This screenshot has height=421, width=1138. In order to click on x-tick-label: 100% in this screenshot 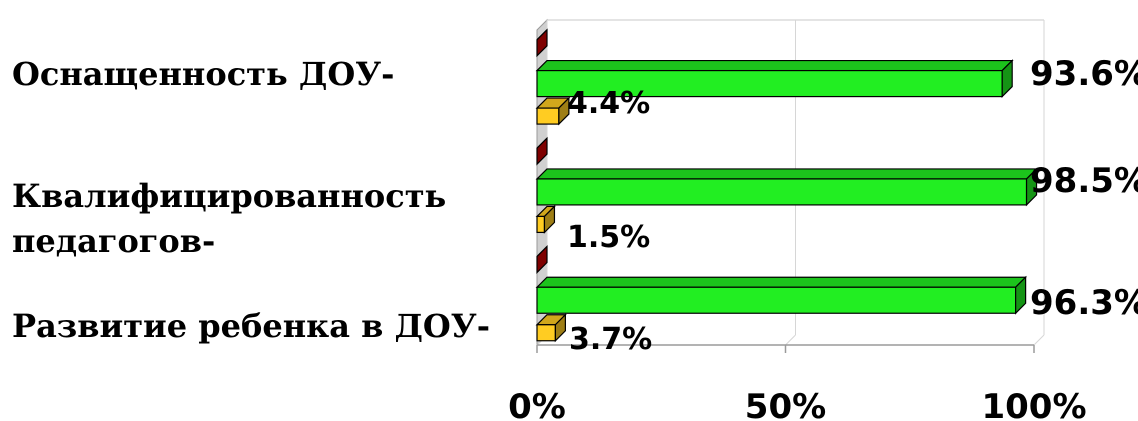, I will do `click(1033, 404)`.